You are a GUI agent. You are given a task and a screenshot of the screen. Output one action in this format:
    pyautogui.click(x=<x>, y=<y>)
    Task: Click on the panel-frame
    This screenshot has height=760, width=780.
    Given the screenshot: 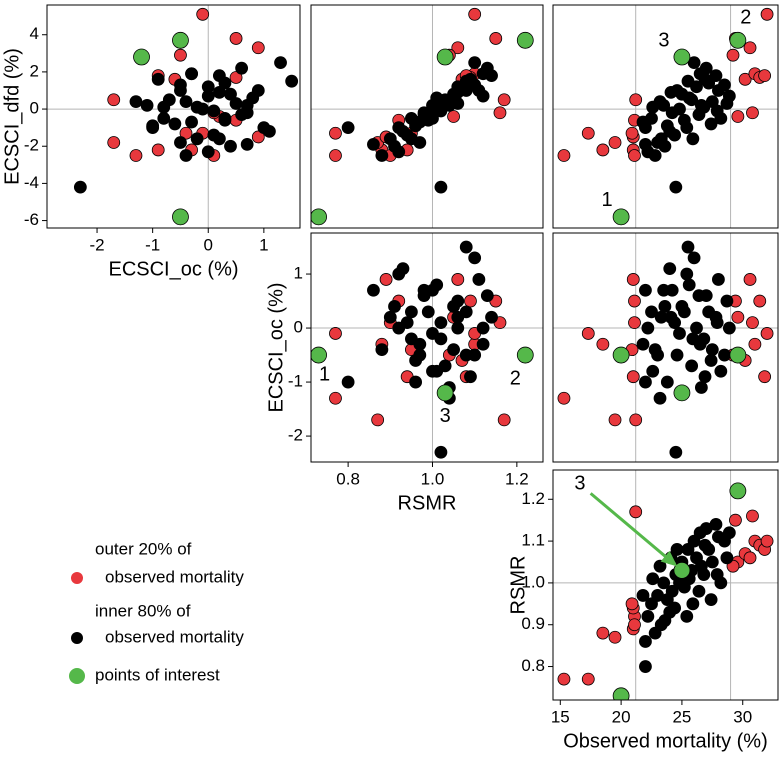 What is the action you would take?
    pyautogui.click(x=665, y=585)
    